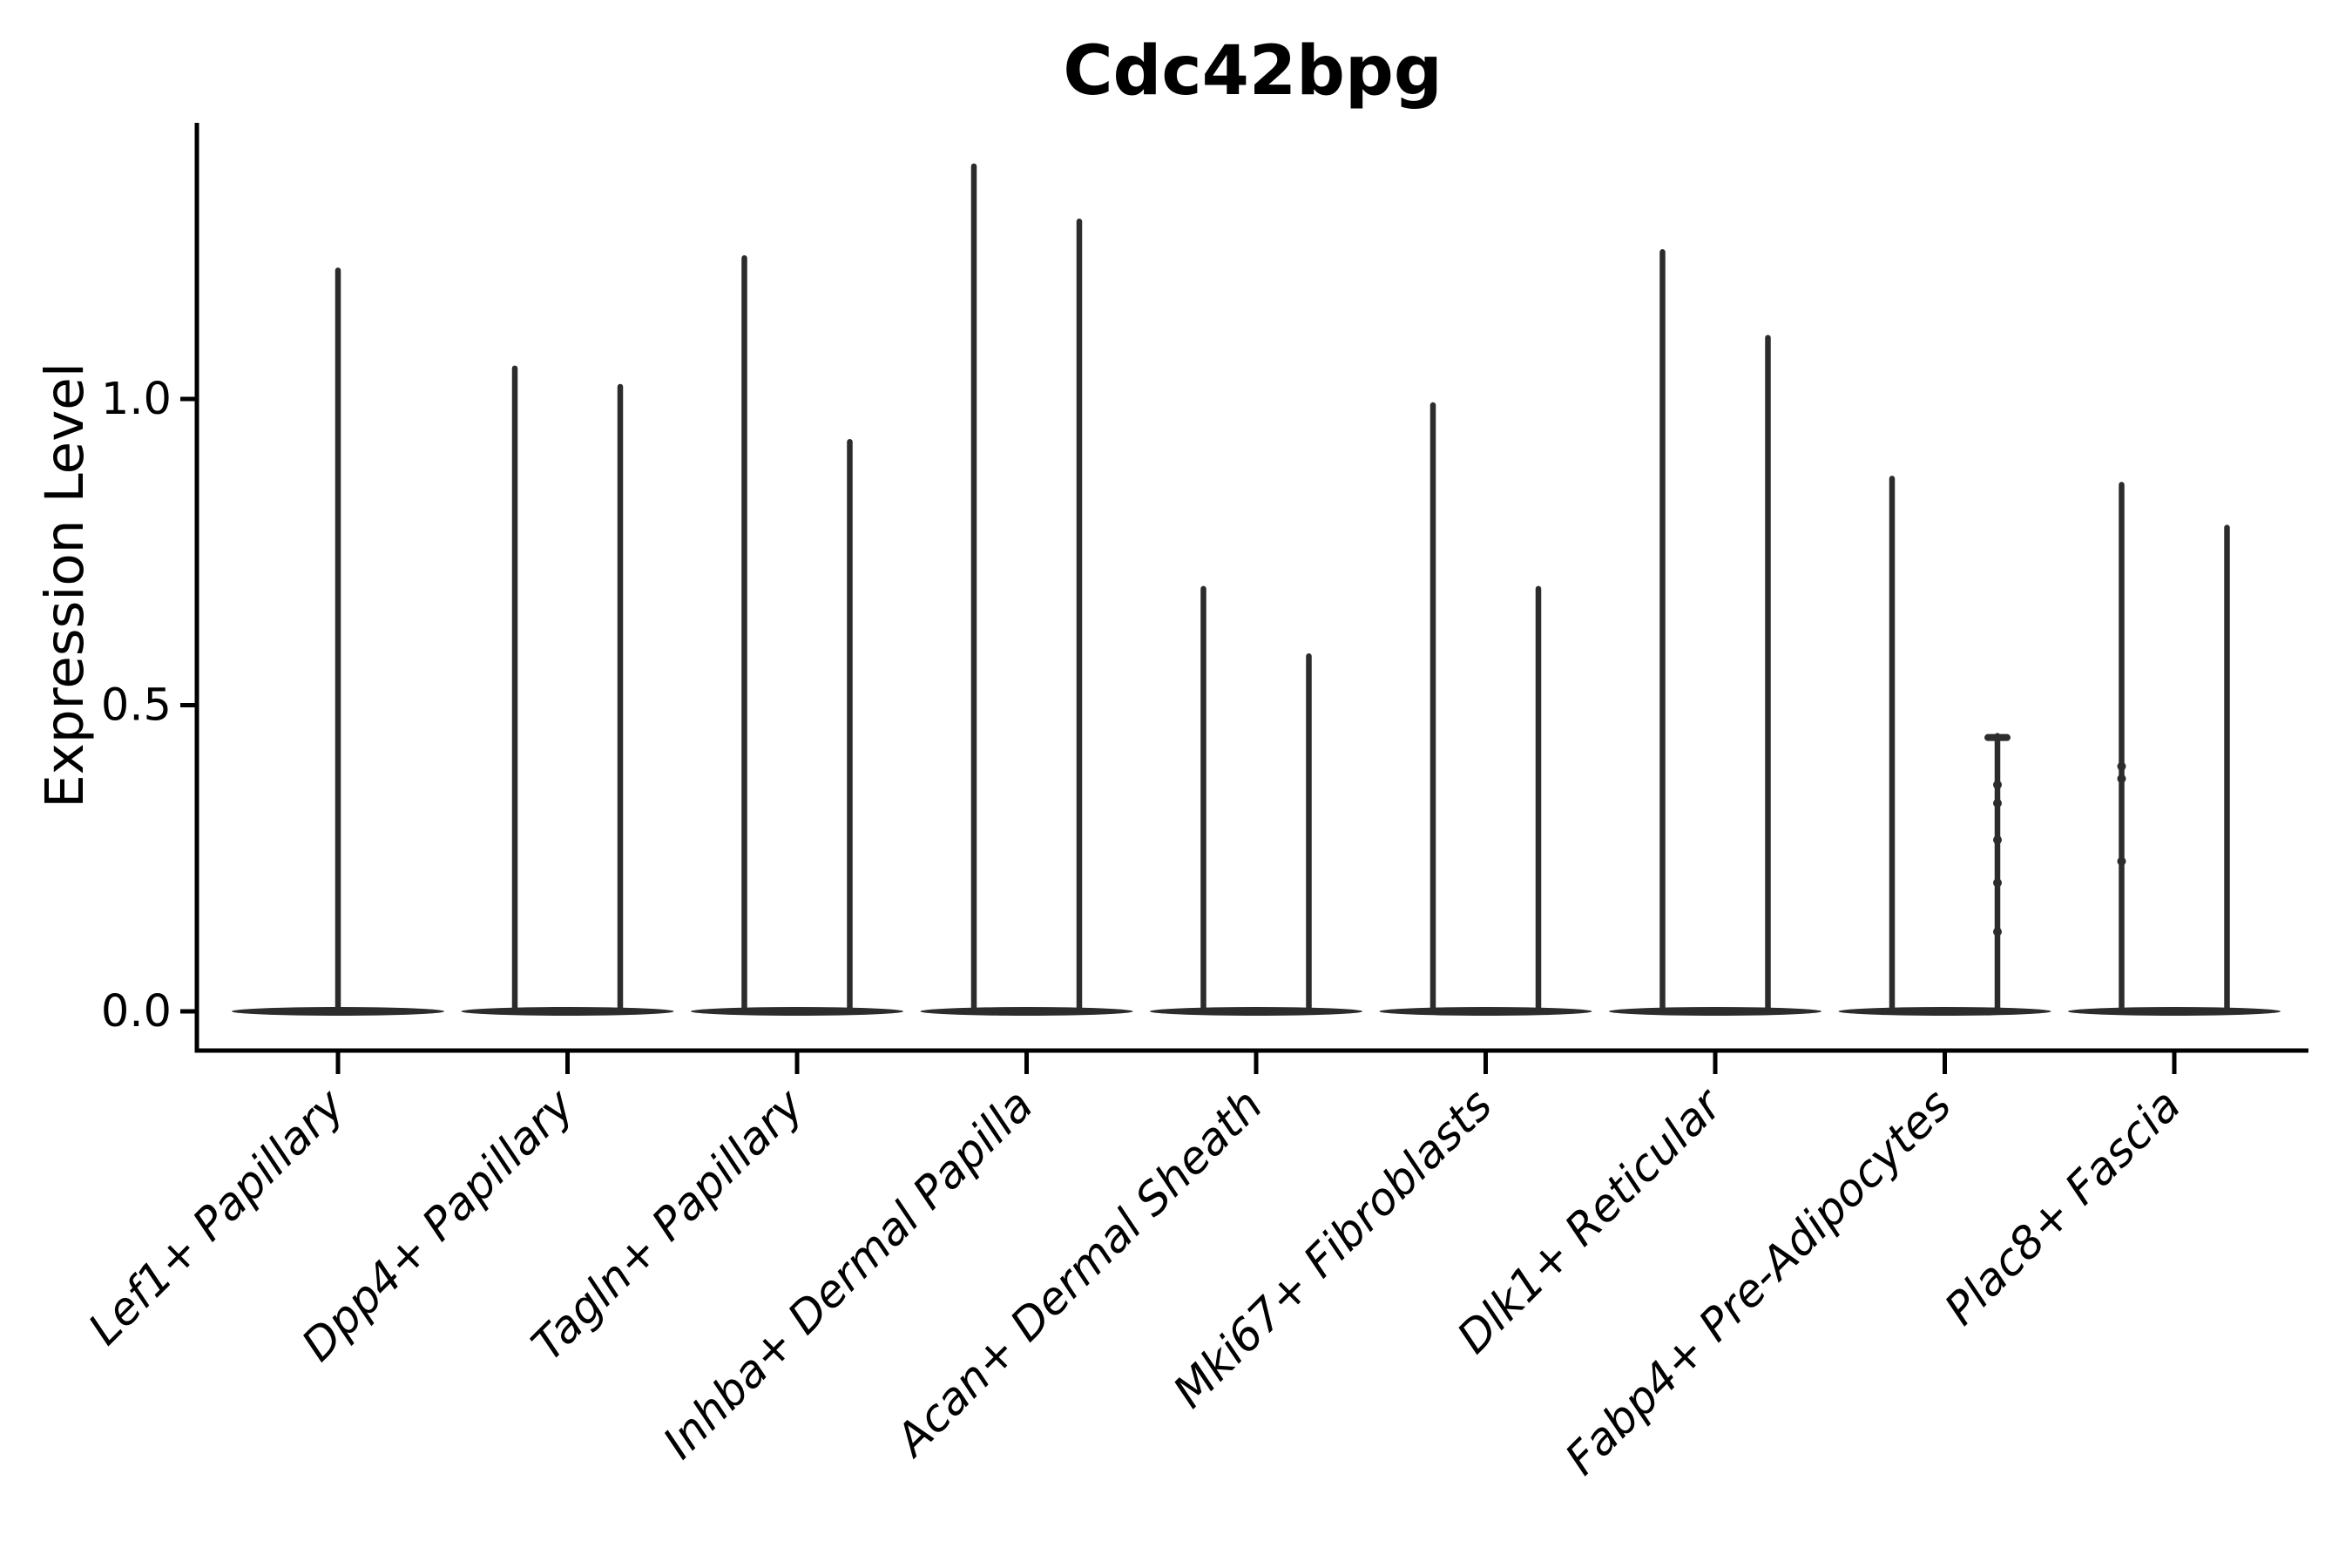 The height and width of the screenshot is (1568, 2352). Describe the element at coordinates (2064, 1207) in the screenshot. I see `x-tick-label: Plac8+ Fascia` at that location.